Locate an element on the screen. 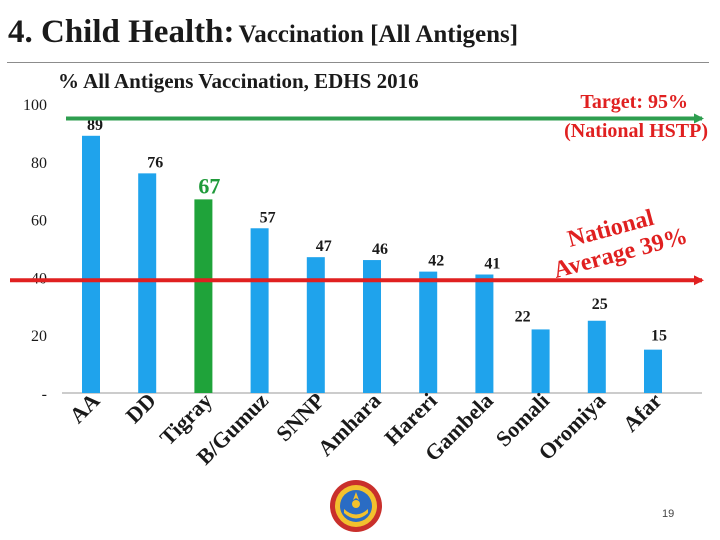 The image size is (720, 540). value-label: 57 is located at coordinates (268, 217).